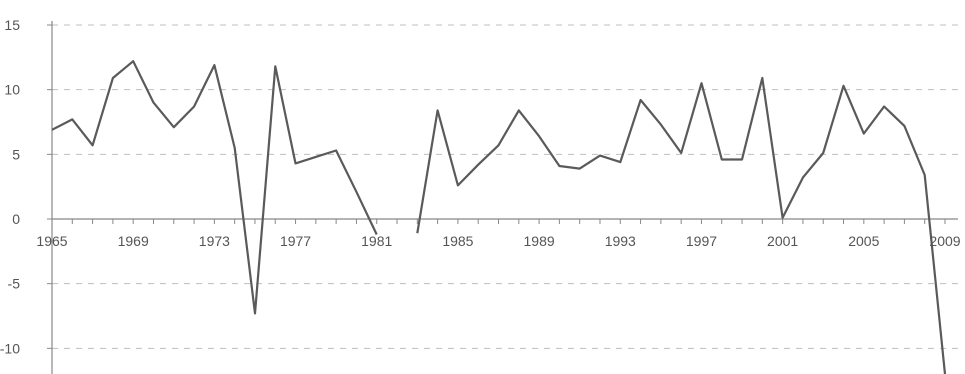 The width and height of the screenshot is (965, 374). What do you see at coordinates (539, 241) in the screenshot?
I see `x-tick-label: 1989` at bounding box center [539, 241].